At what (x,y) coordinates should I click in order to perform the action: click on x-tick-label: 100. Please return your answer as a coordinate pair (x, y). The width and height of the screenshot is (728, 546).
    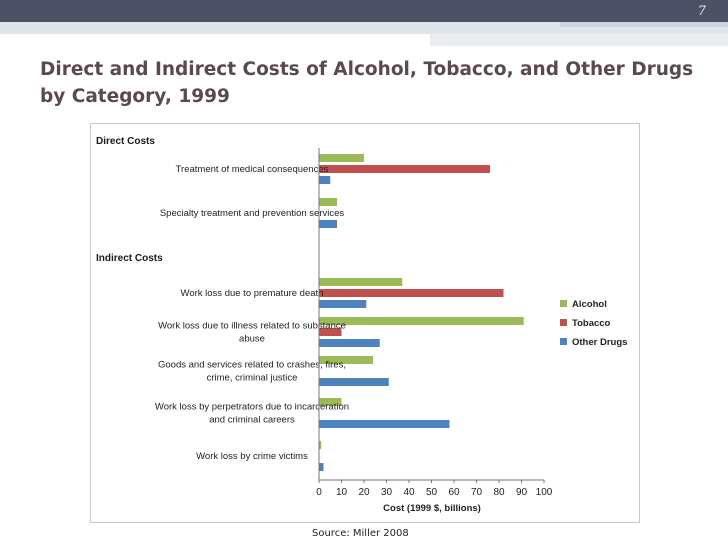
    Looking at the image, I should click on (544, 492).